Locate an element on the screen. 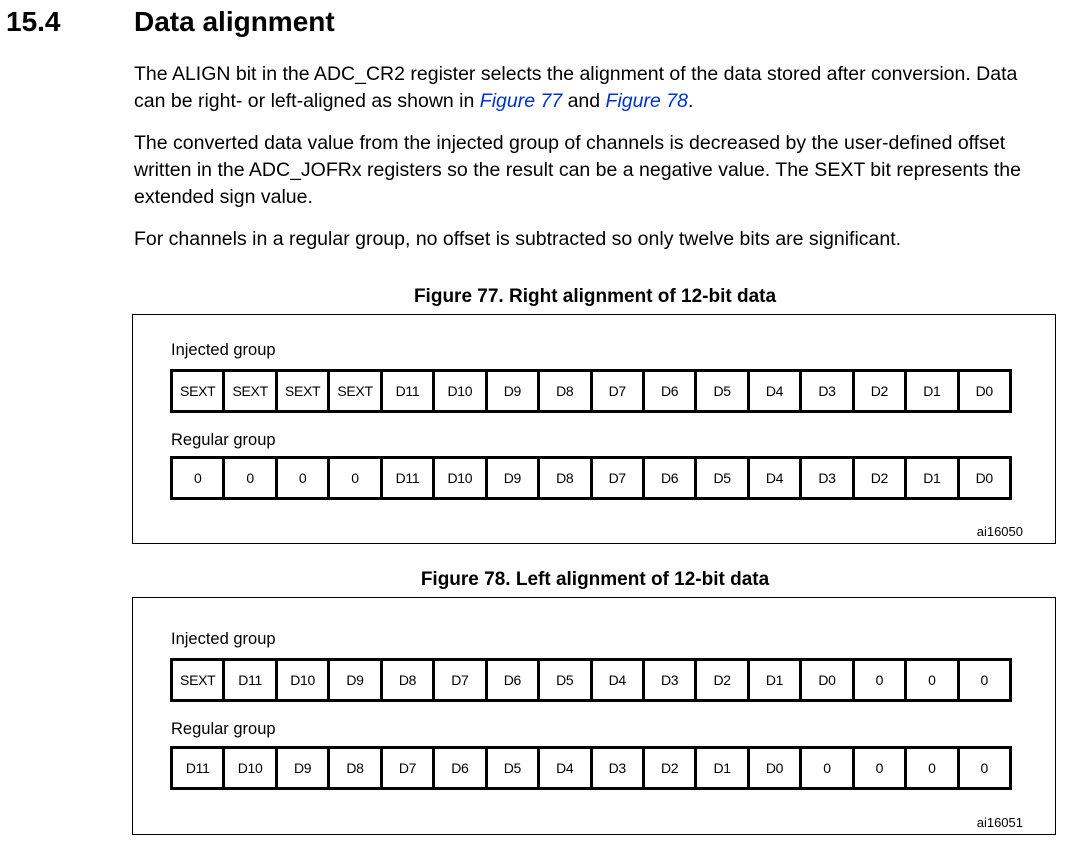 This screenshot has height=842, width=1068. figure-78-link: Figure 78 is located at coordinates (646, 101).